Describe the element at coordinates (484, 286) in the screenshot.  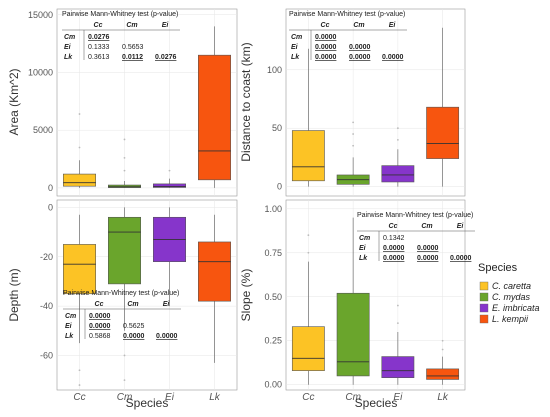
I see `legend-swatch-Cc` at that location.